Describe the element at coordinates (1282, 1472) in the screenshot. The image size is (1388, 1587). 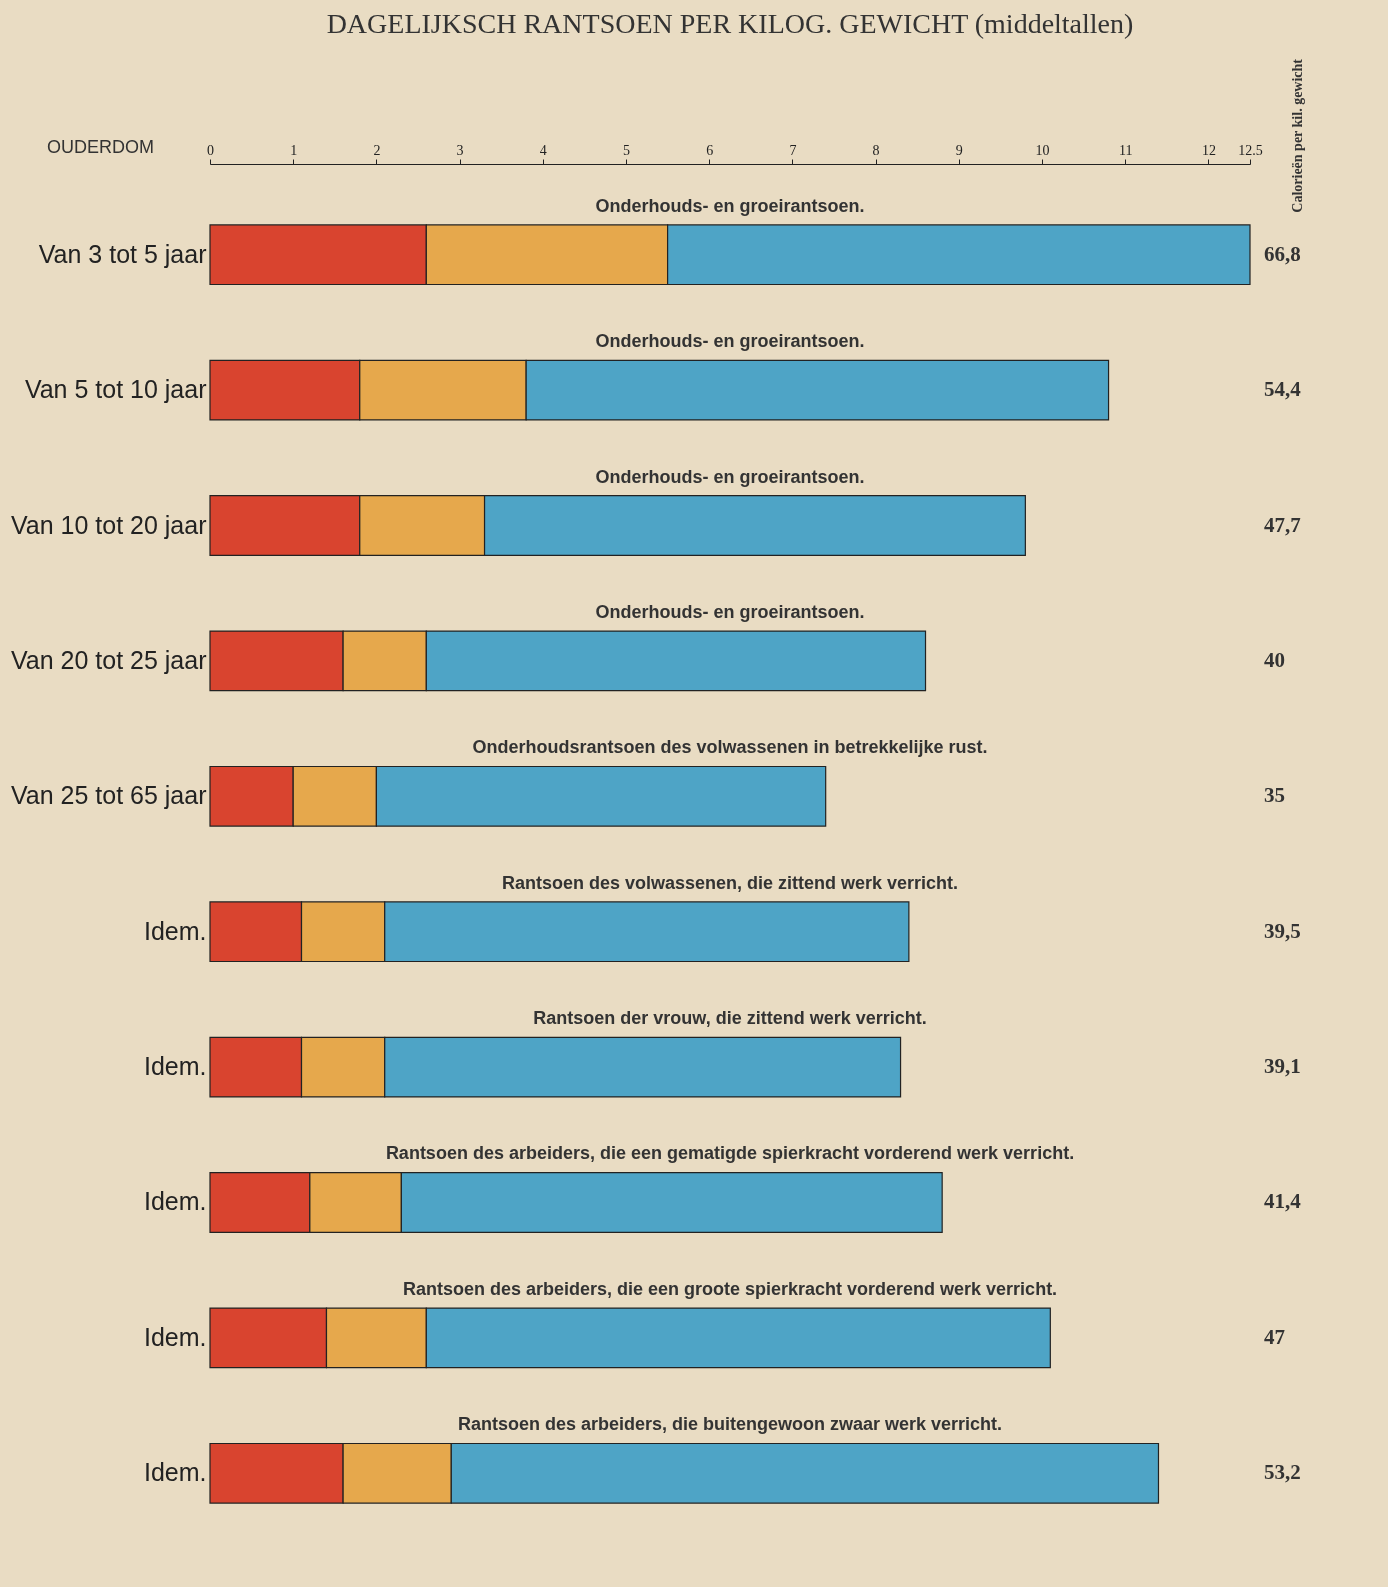
I see `text: 53,2` at that location.